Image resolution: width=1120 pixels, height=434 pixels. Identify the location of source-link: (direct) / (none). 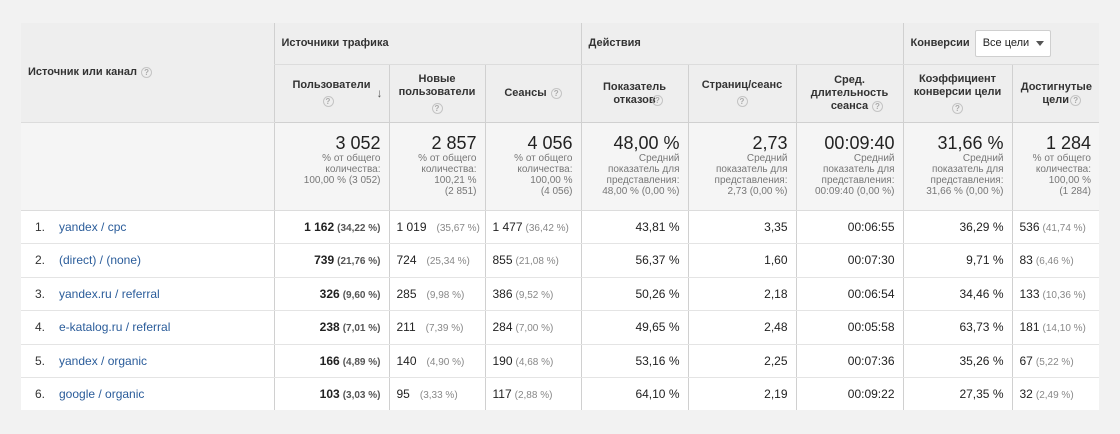
(100, 260).